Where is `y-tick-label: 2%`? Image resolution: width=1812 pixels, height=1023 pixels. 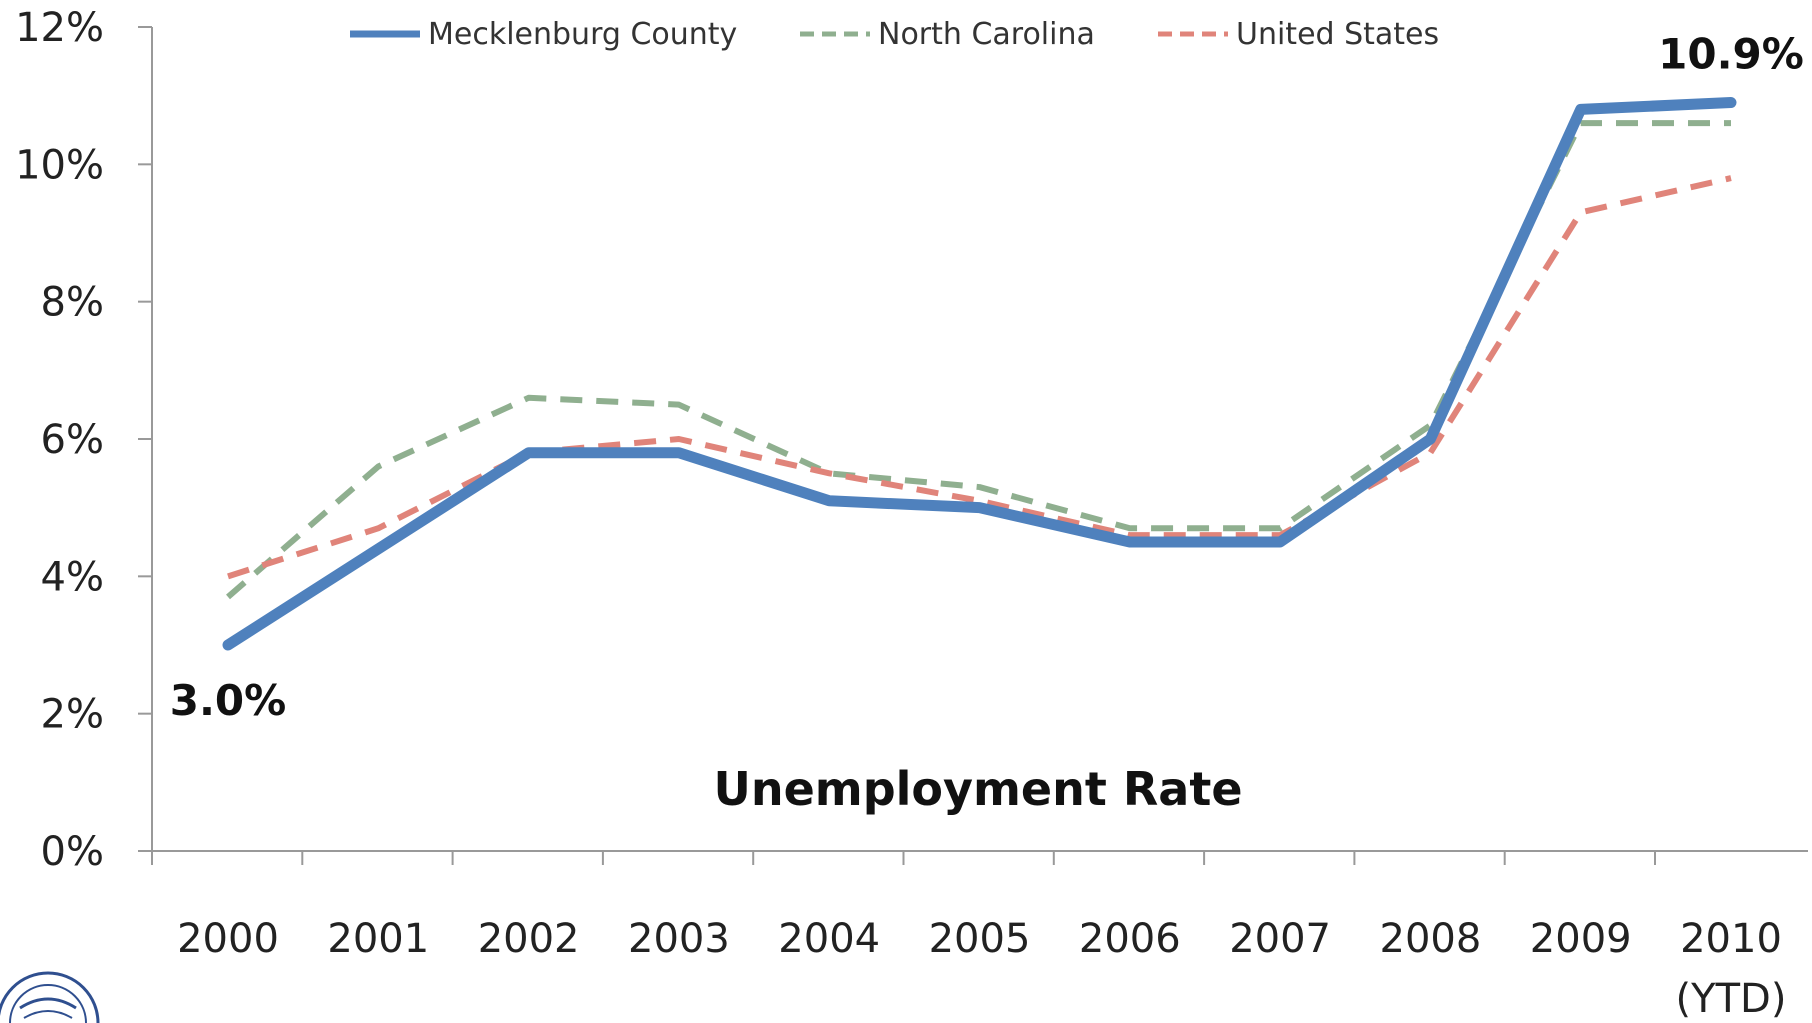
y-tick-label: 2% is located at coordinates (72, 715).